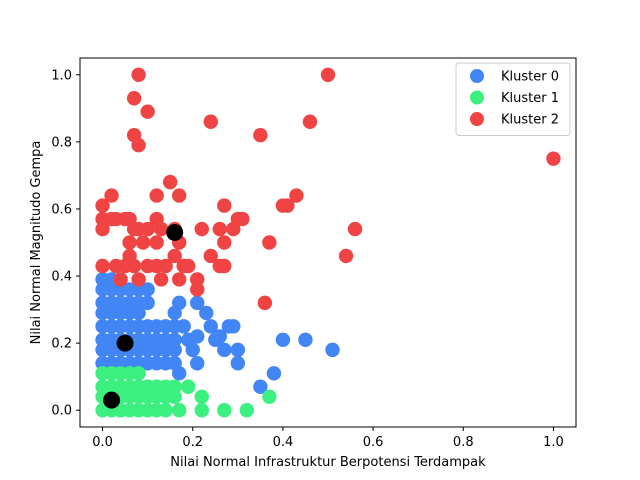 The image size is (640, 480). I want to click on x-tick-label: 0.6, so click(373, 442).